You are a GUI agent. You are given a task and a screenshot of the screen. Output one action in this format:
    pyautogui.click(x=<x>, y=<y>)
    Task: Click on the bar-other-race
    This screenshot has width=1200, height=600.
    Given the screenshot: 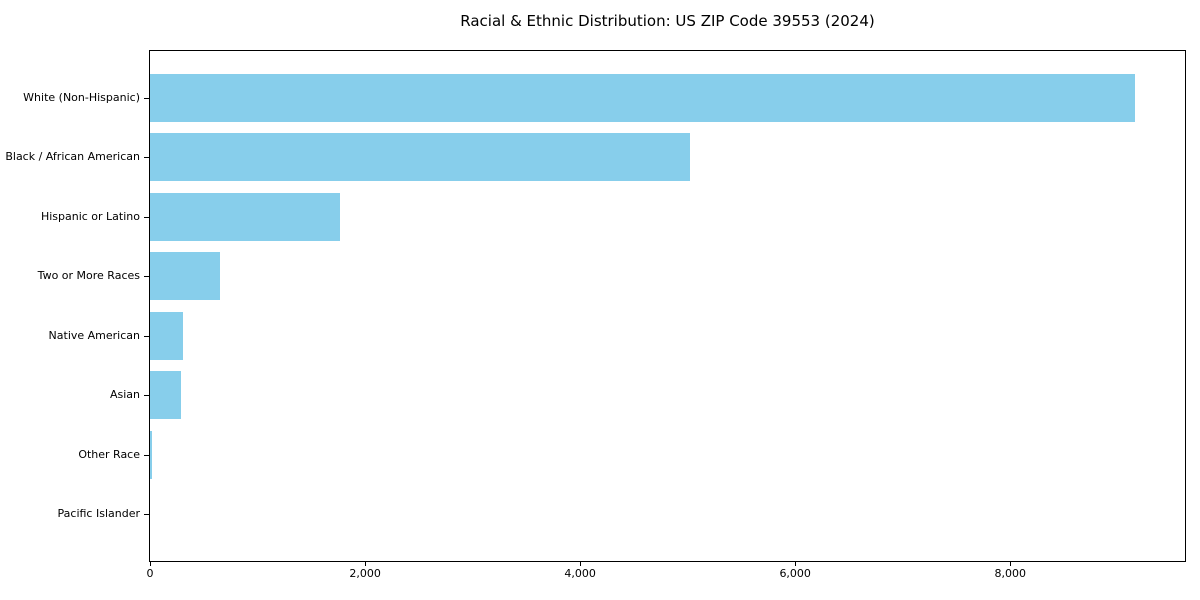 What is the action you would take?
    pyautogui.click(x=151, y=455)
    